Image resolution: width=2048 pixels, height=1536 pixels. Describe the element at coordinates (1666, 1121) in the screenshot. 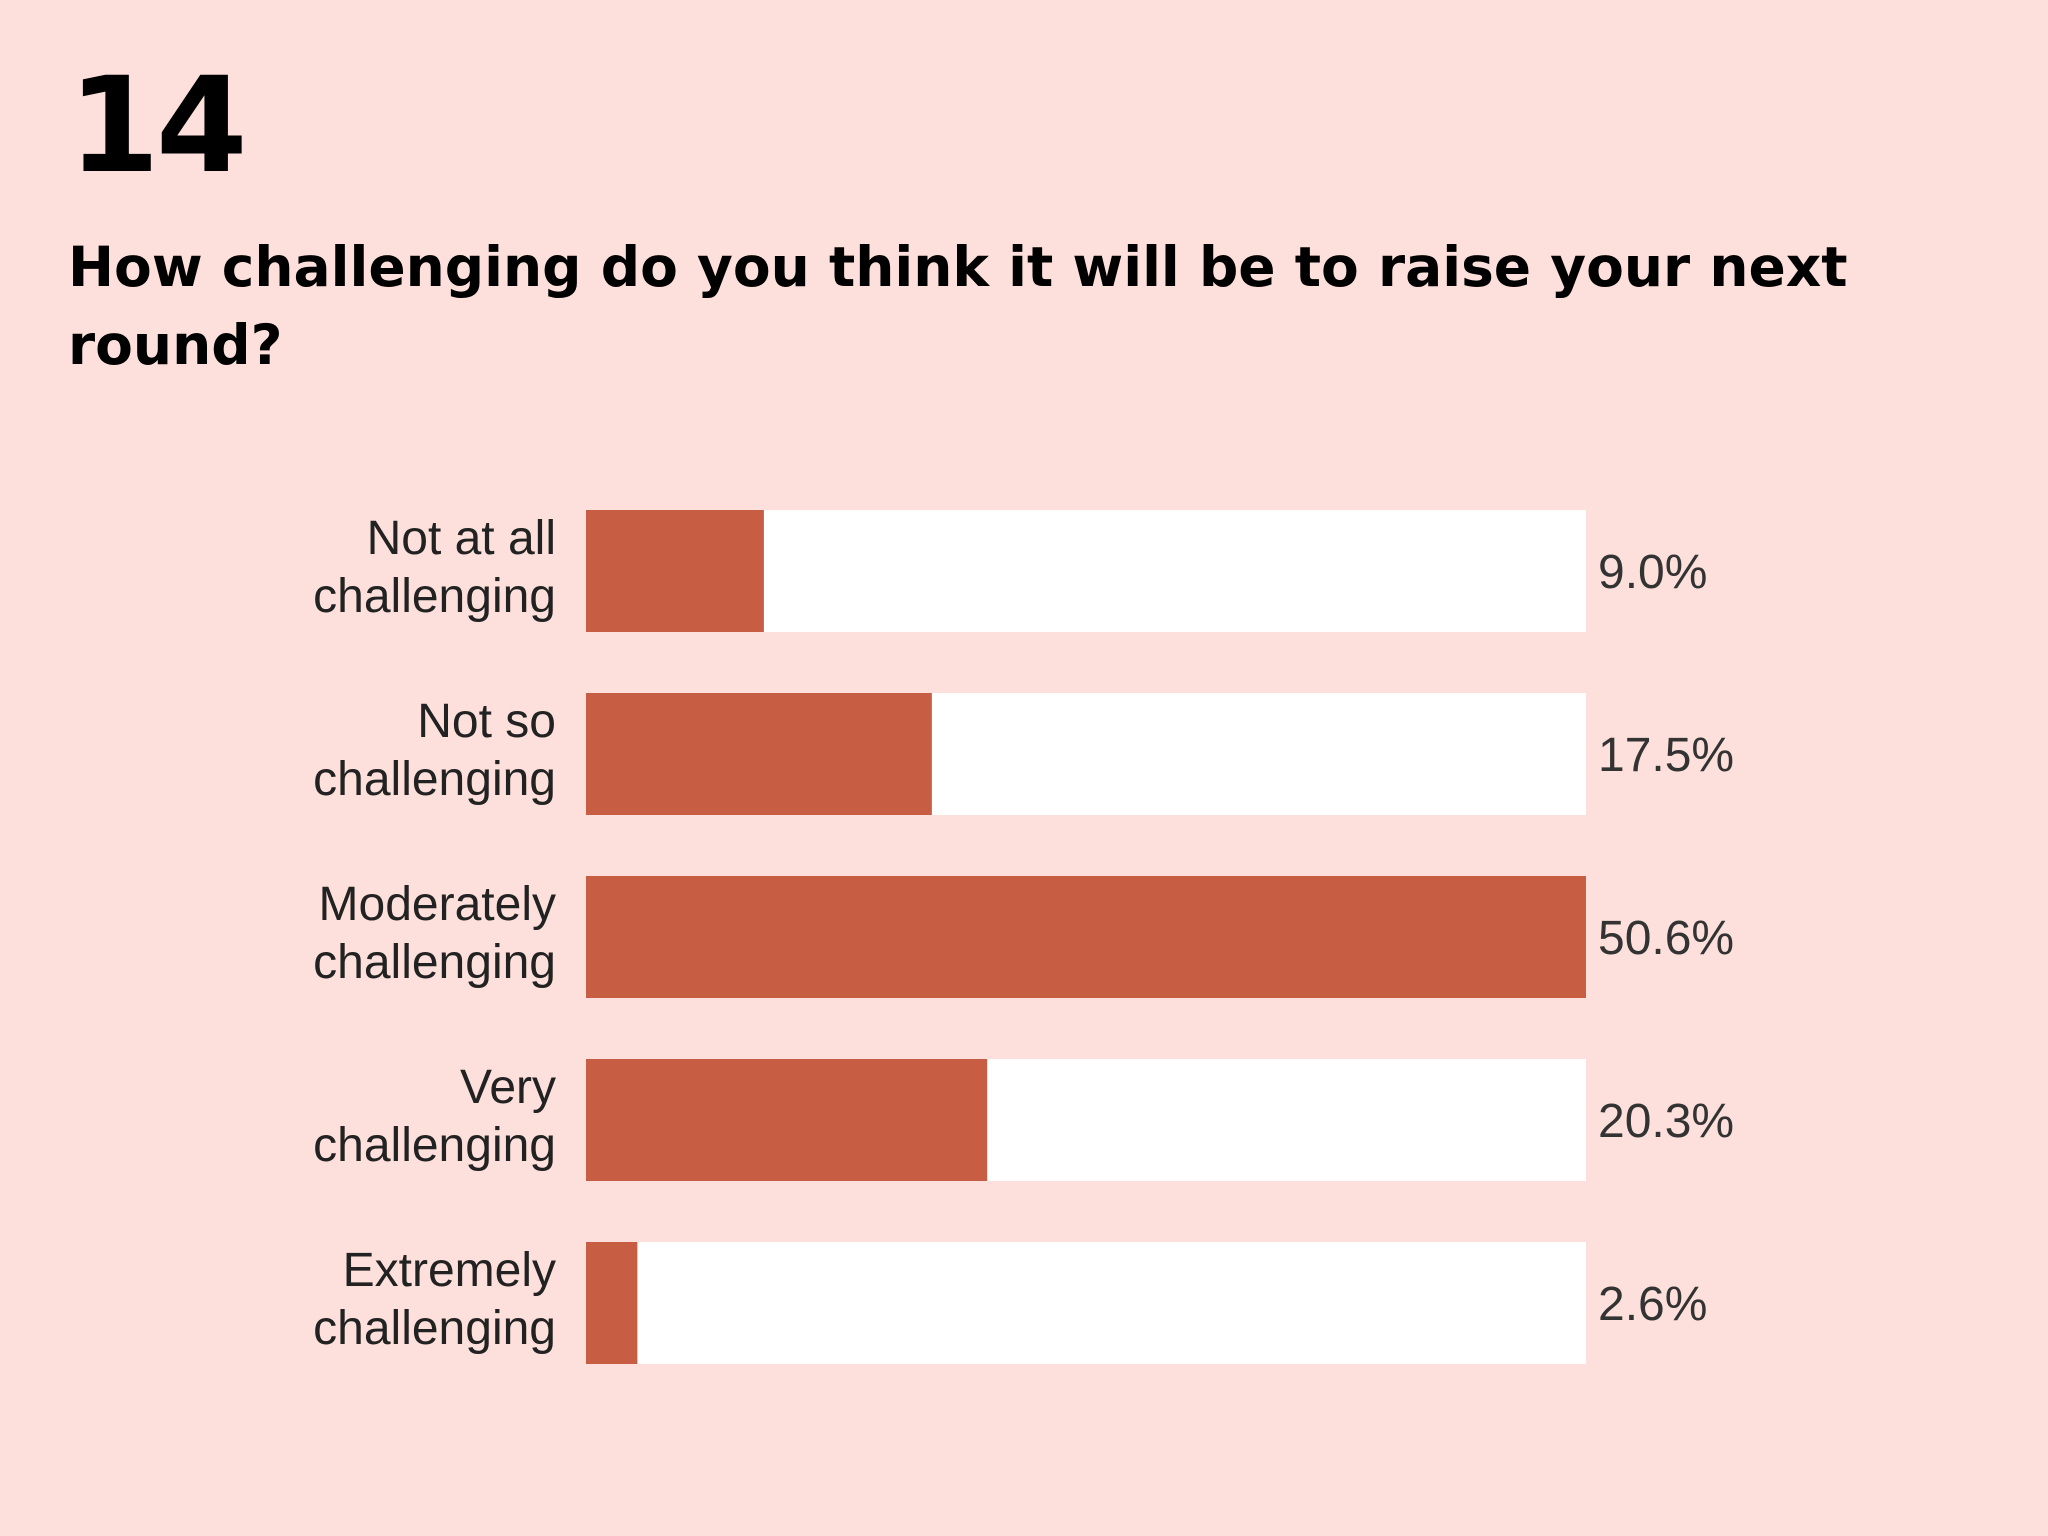

I see `value-label: 20.3%` at that location.